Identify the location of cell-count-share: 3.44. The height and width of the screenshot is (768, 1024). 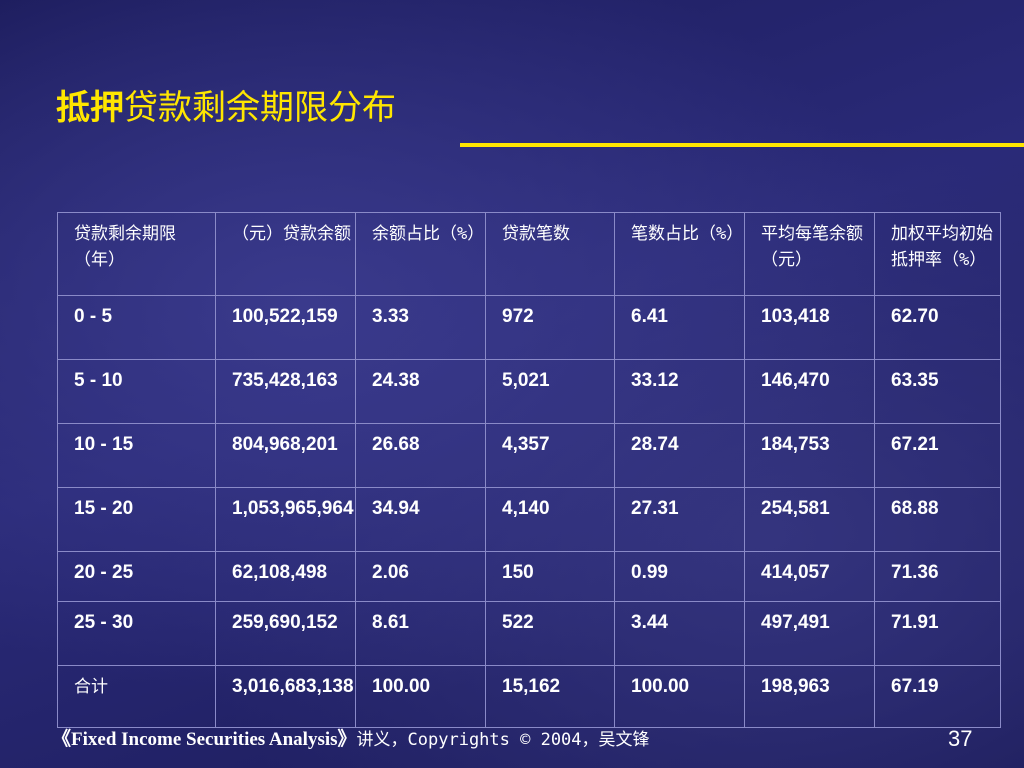
(679, 633).